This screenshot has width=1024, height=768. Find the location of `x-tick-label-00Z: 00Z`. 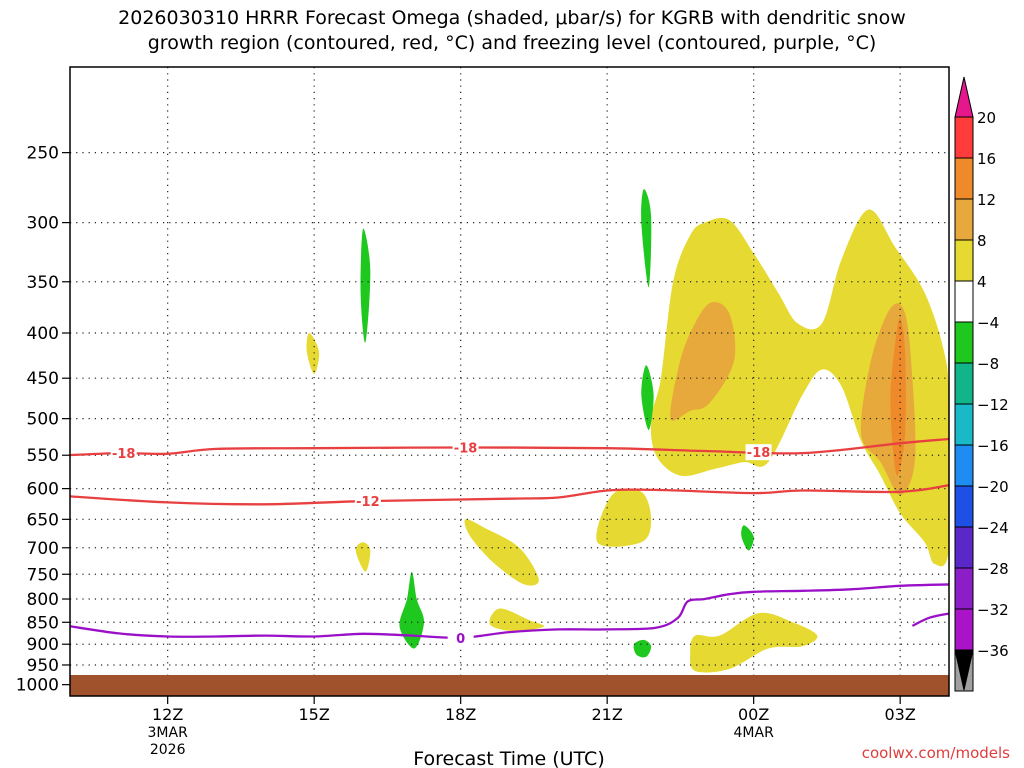

x-tick-label-00Z: 00Z is located at coordinates (753, 714).